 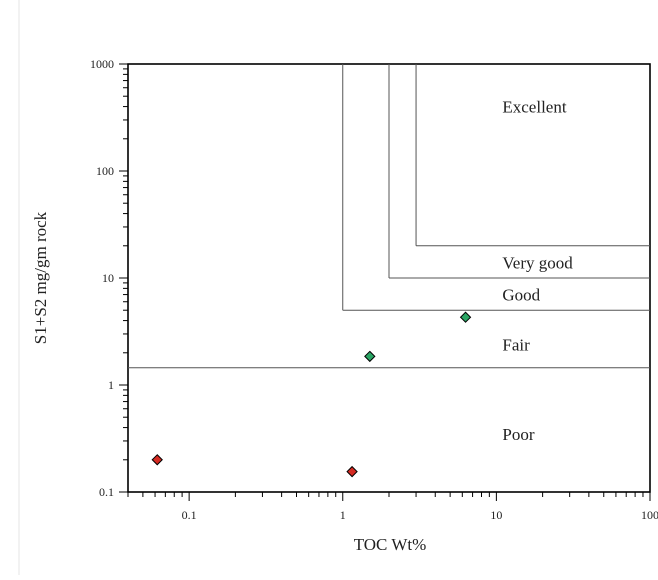 I want to click on y-tick-label: 100, so click(x=105, y=171).